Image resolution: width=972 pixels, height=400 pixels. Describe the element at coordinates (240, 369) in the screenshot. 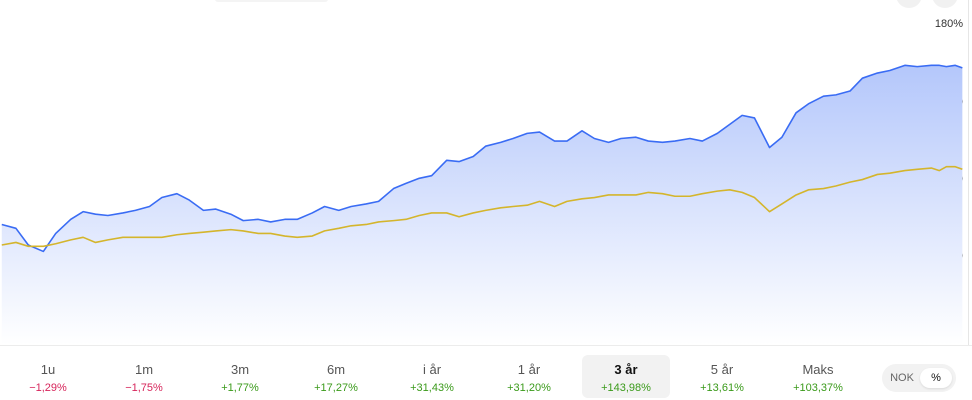

I see `period-label: 3m` at that location.